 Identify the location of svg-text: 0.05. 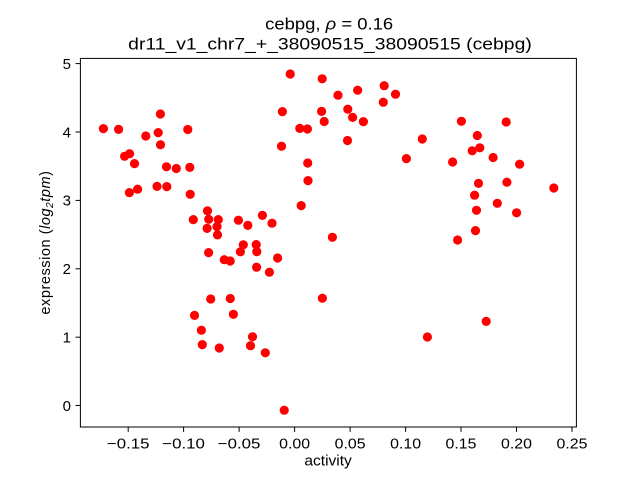
(350, 445).